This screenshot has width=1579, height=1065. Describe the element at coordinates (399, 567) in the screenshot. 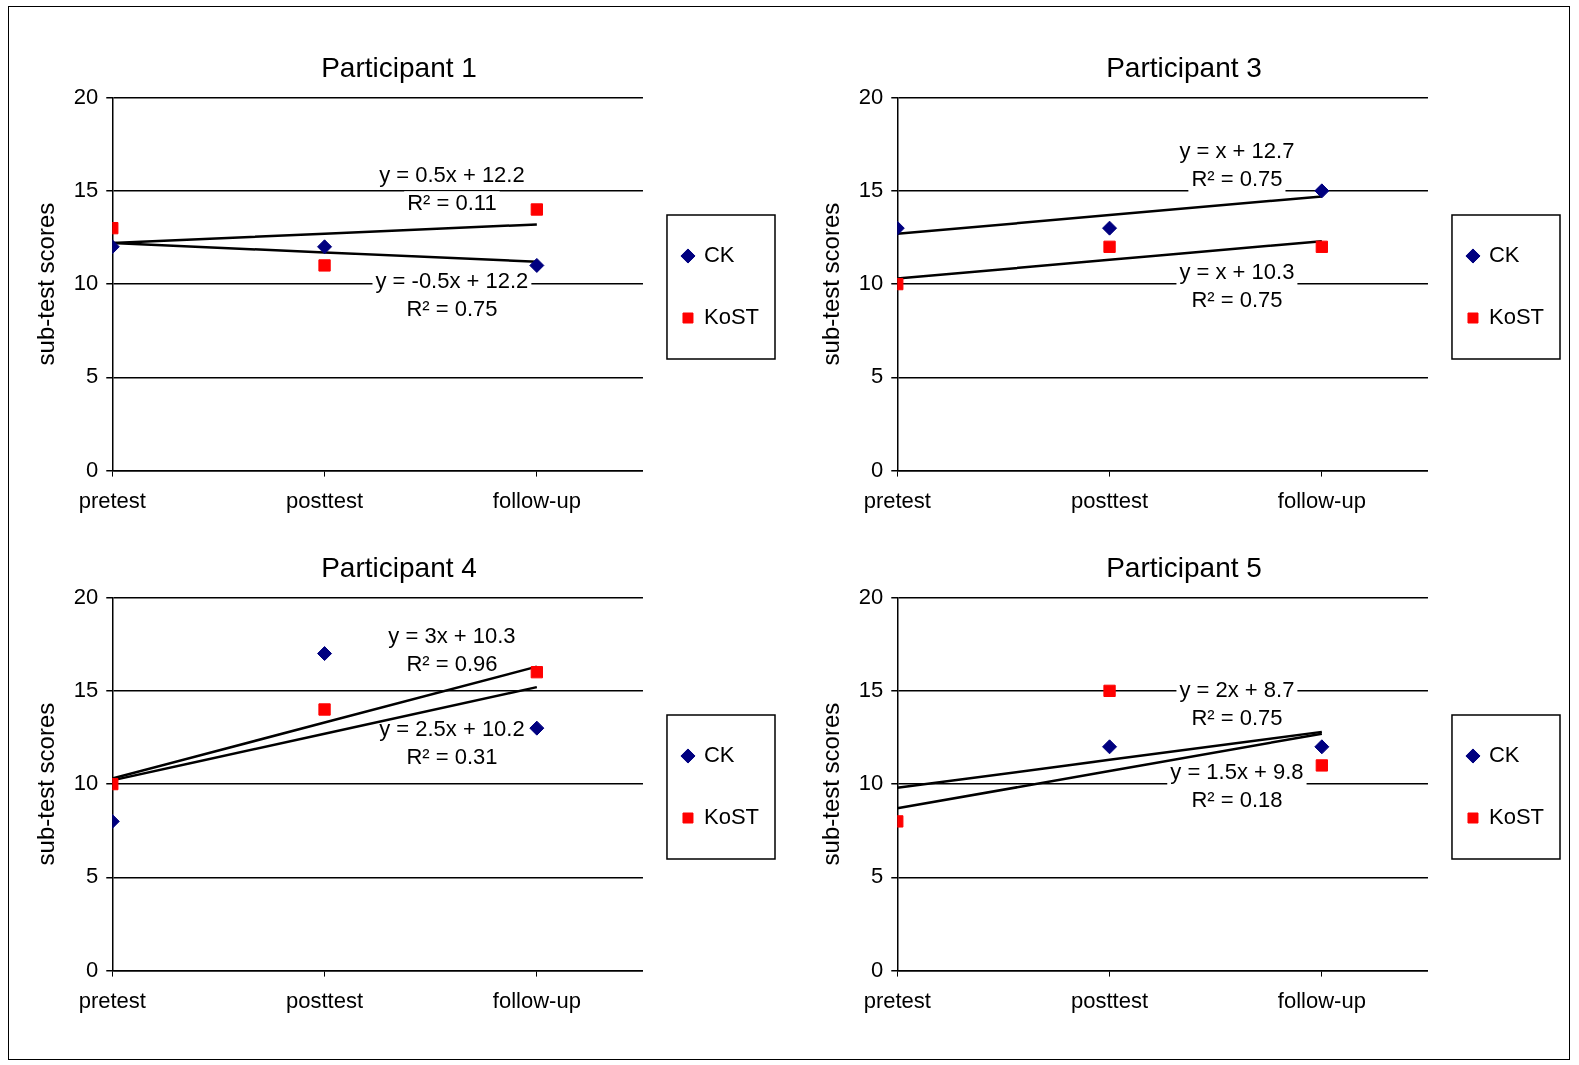

I see `chart-title: Participant 4` at that location.